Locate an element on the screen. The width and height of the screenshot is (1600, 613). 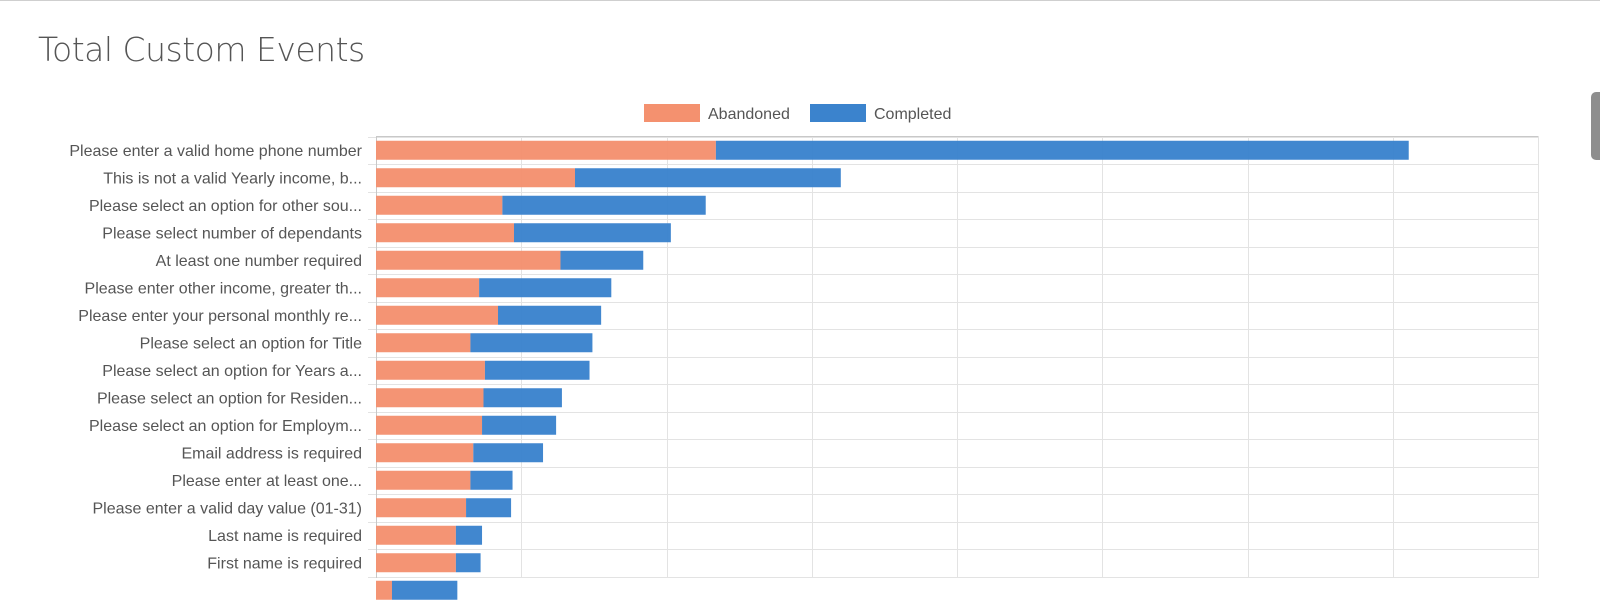
category-tick-label: Last name is required is located at coordinates (285, 536).